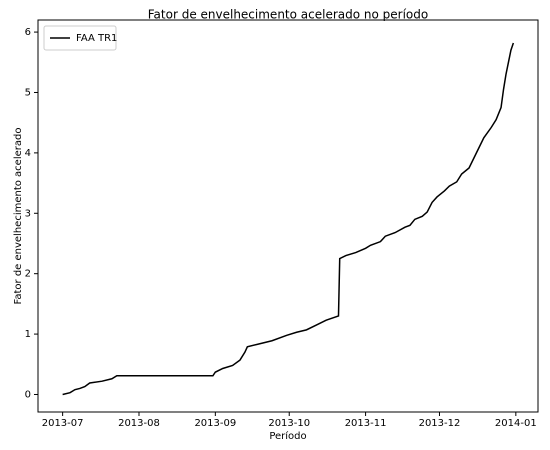 The width and height of the screenshot is (550, 450). What do you see at coordinates (28, 334) in the screenshot?
I see `y-tick-label: 1` at bounding box center [28, 334].